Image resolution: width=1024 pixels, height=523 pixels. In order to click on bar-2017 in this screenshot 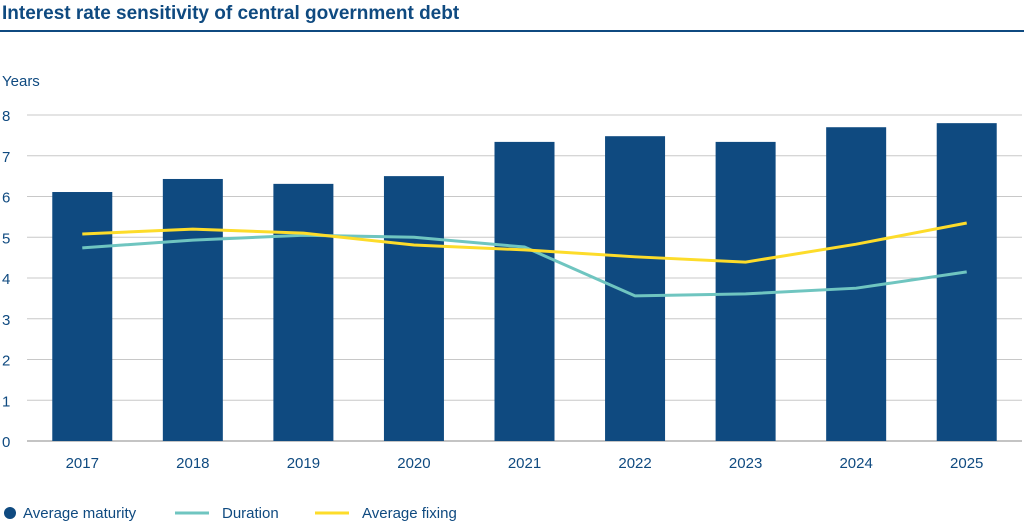, I will do `click(82, 316)`.